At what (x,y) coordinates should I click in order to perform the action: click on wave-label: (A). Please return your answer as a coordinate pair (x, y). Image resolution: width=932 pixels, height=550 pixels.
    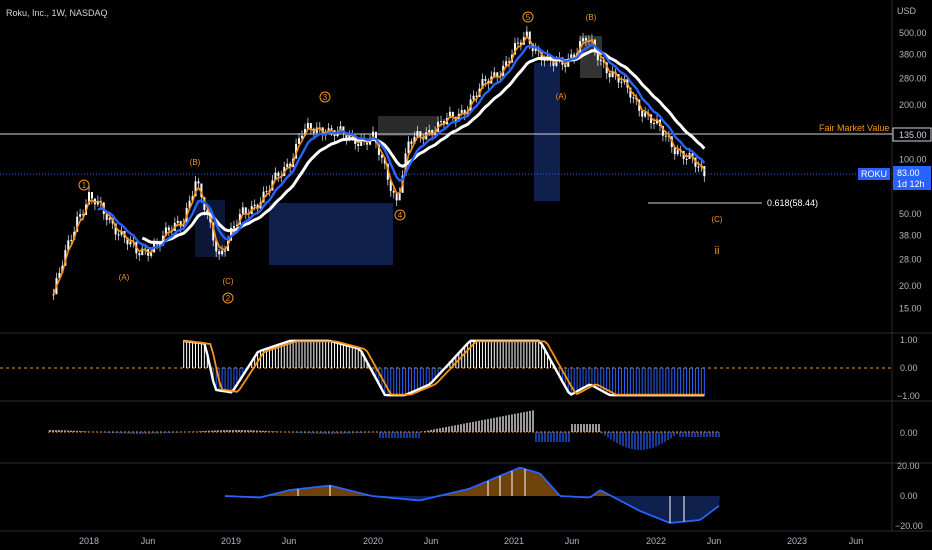
    Looking at the image, I should click on (124, 277).